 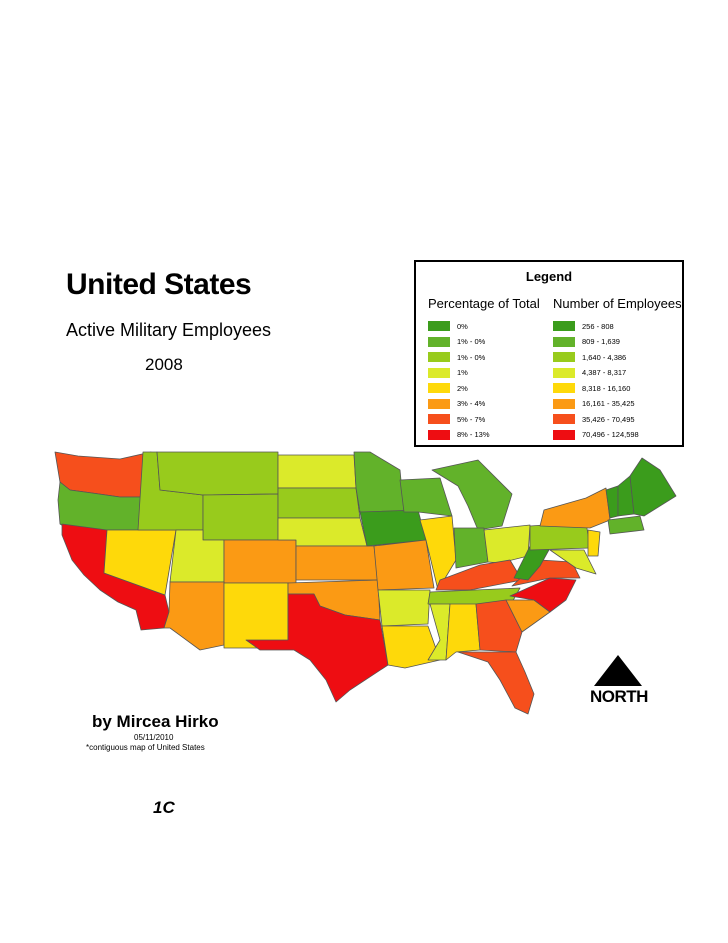 What do you see at coordinates (426, 497) in the screenshot?
I see `state-wi` at bounding box center [426, 497].